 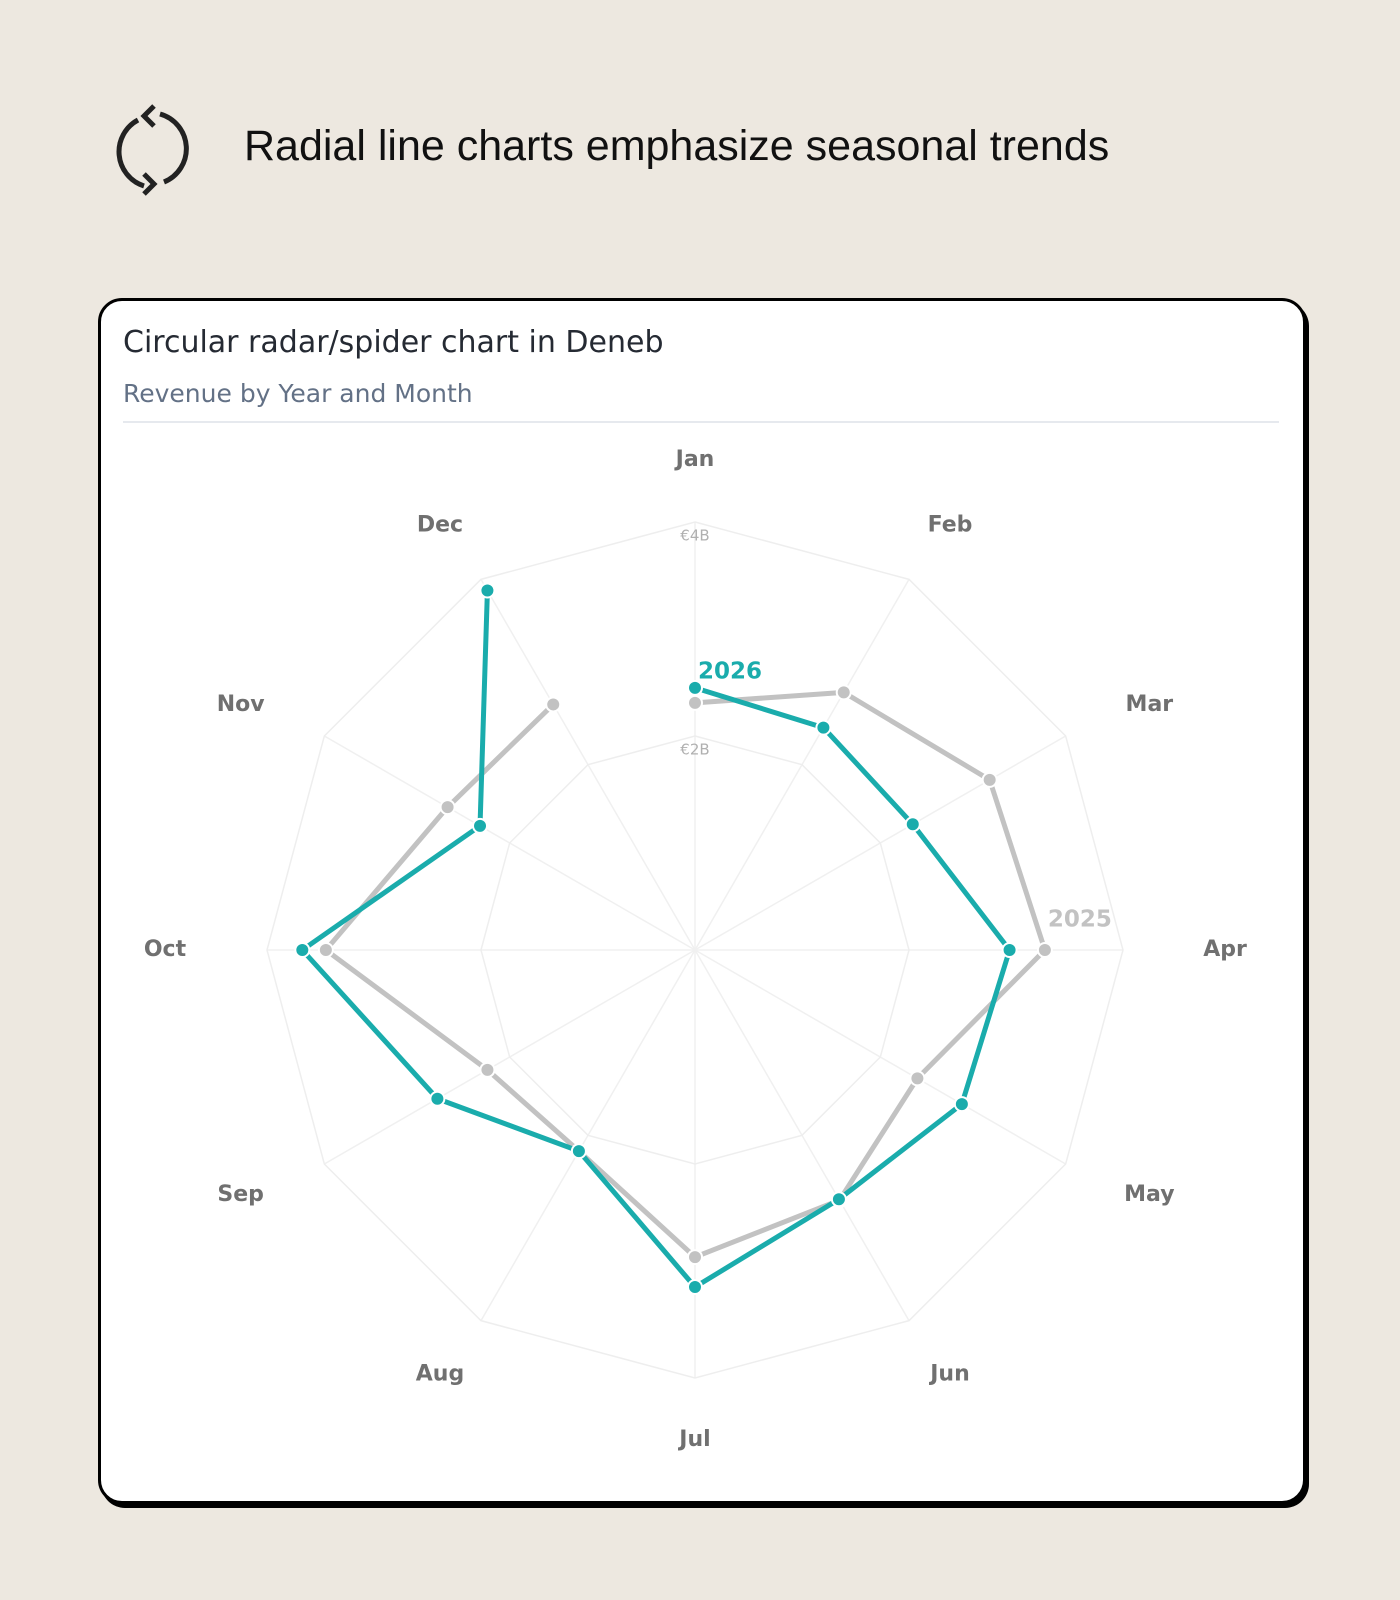 I want to click on chart-subtitle: Revenue by Year and Month, so click(x=298, y=393).